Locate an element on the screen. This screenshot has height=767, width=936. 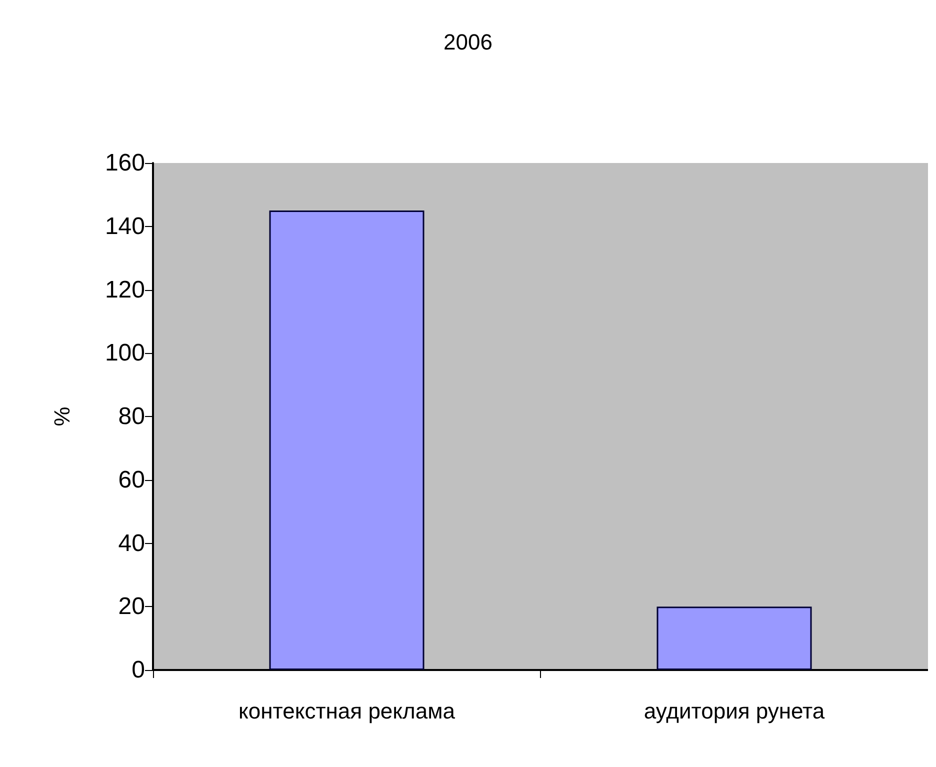
y-tick-label: 100 is located at coordinates (124, 353).